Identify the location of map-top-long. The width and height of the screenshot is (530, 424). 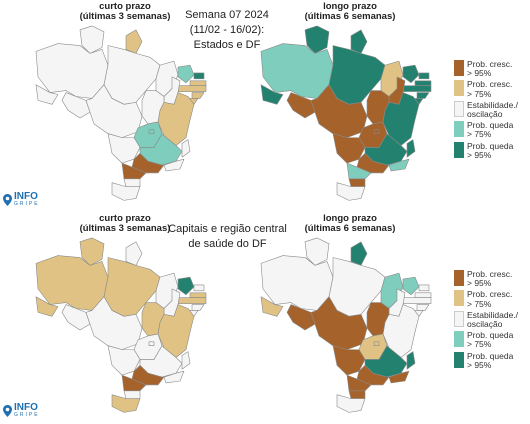
(346, 113).